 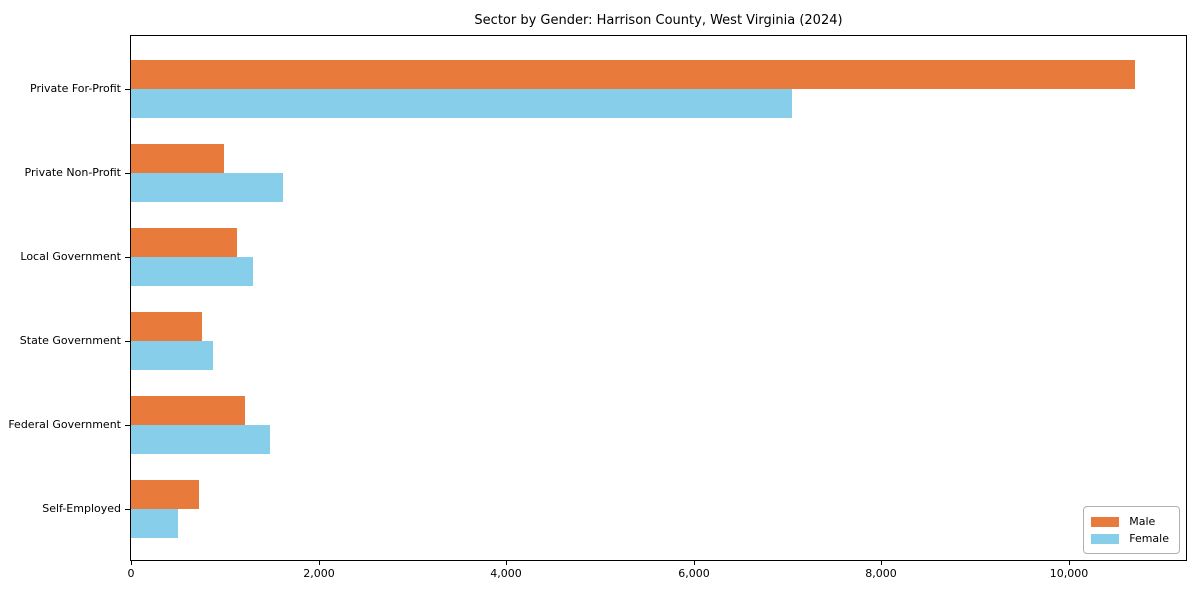 I want to click on bar-female-private-non-profit, so click(x=207, y=187).